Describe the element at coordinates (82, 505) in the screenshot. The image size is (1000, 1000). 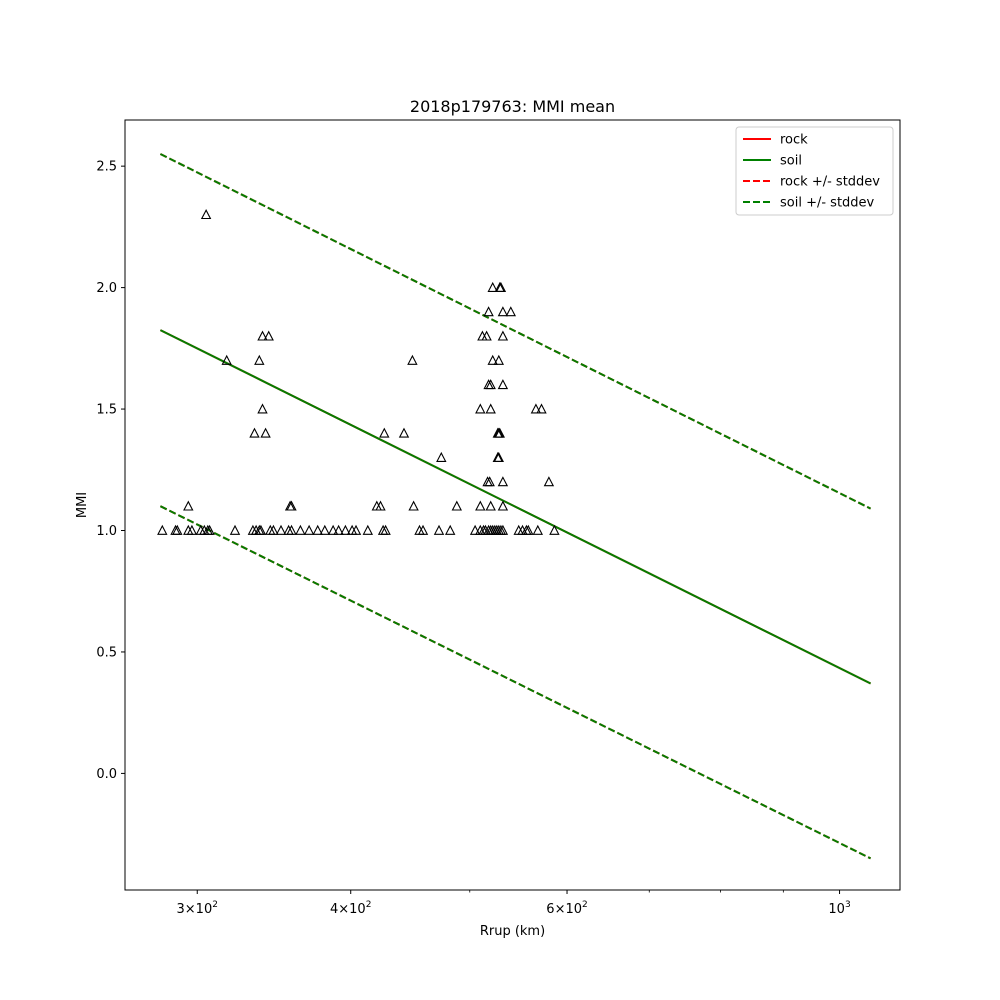
I see `y-axis-label: MMI` at that location.